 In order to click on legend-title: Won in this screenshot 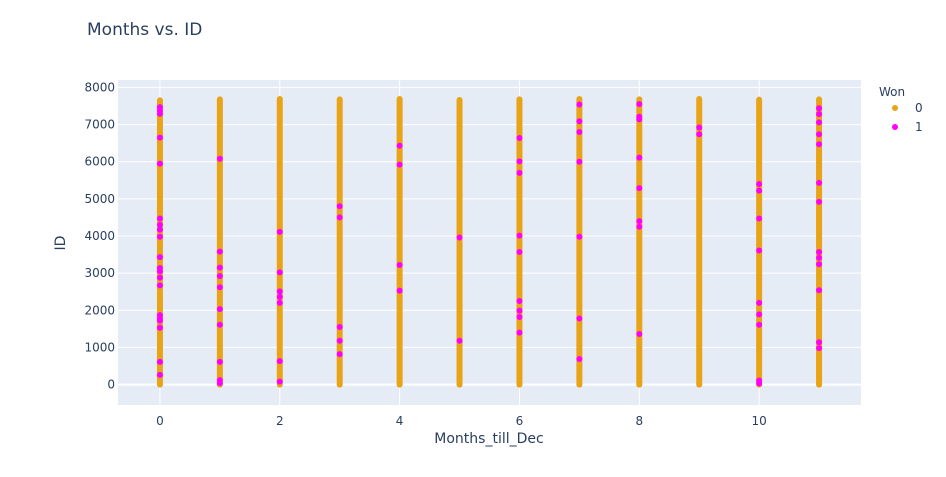, I will do `click(892, 92)`.